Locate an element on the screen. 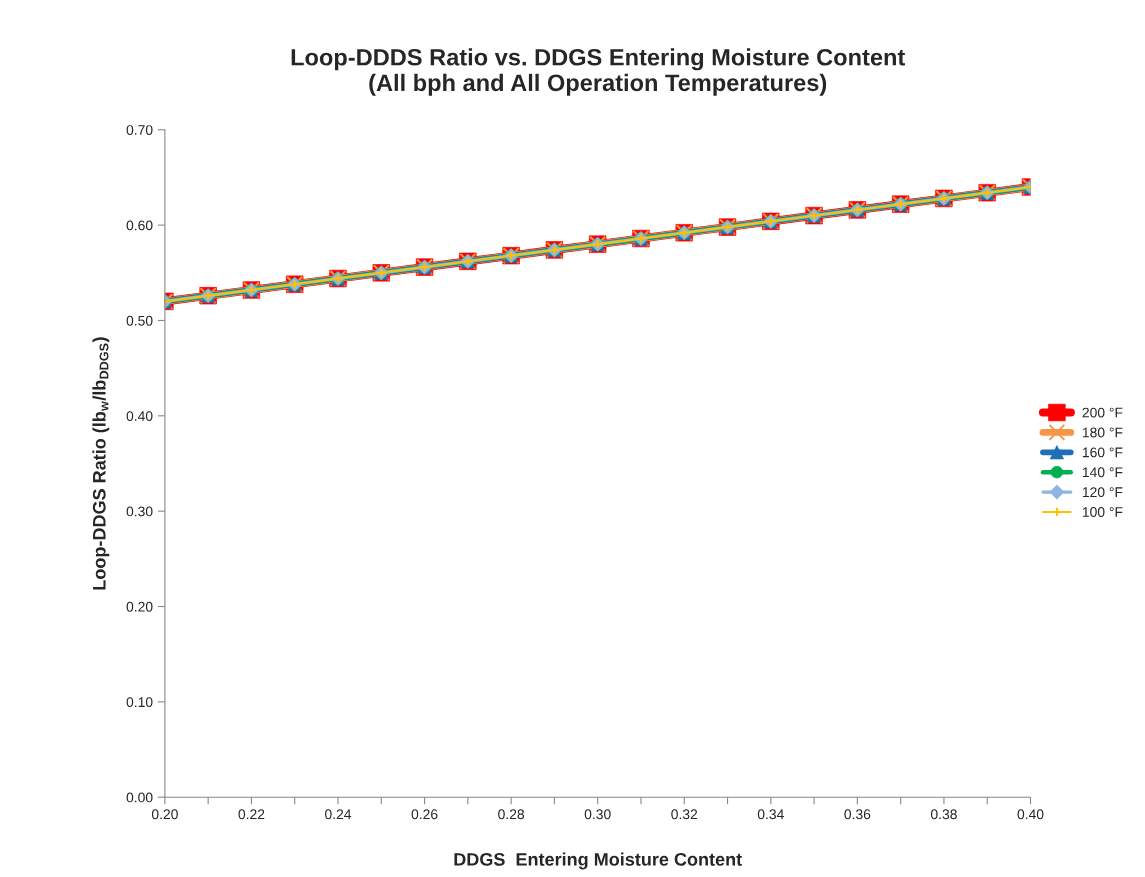  x-tick-label: 0.32 is located at coordinates (684, 814).